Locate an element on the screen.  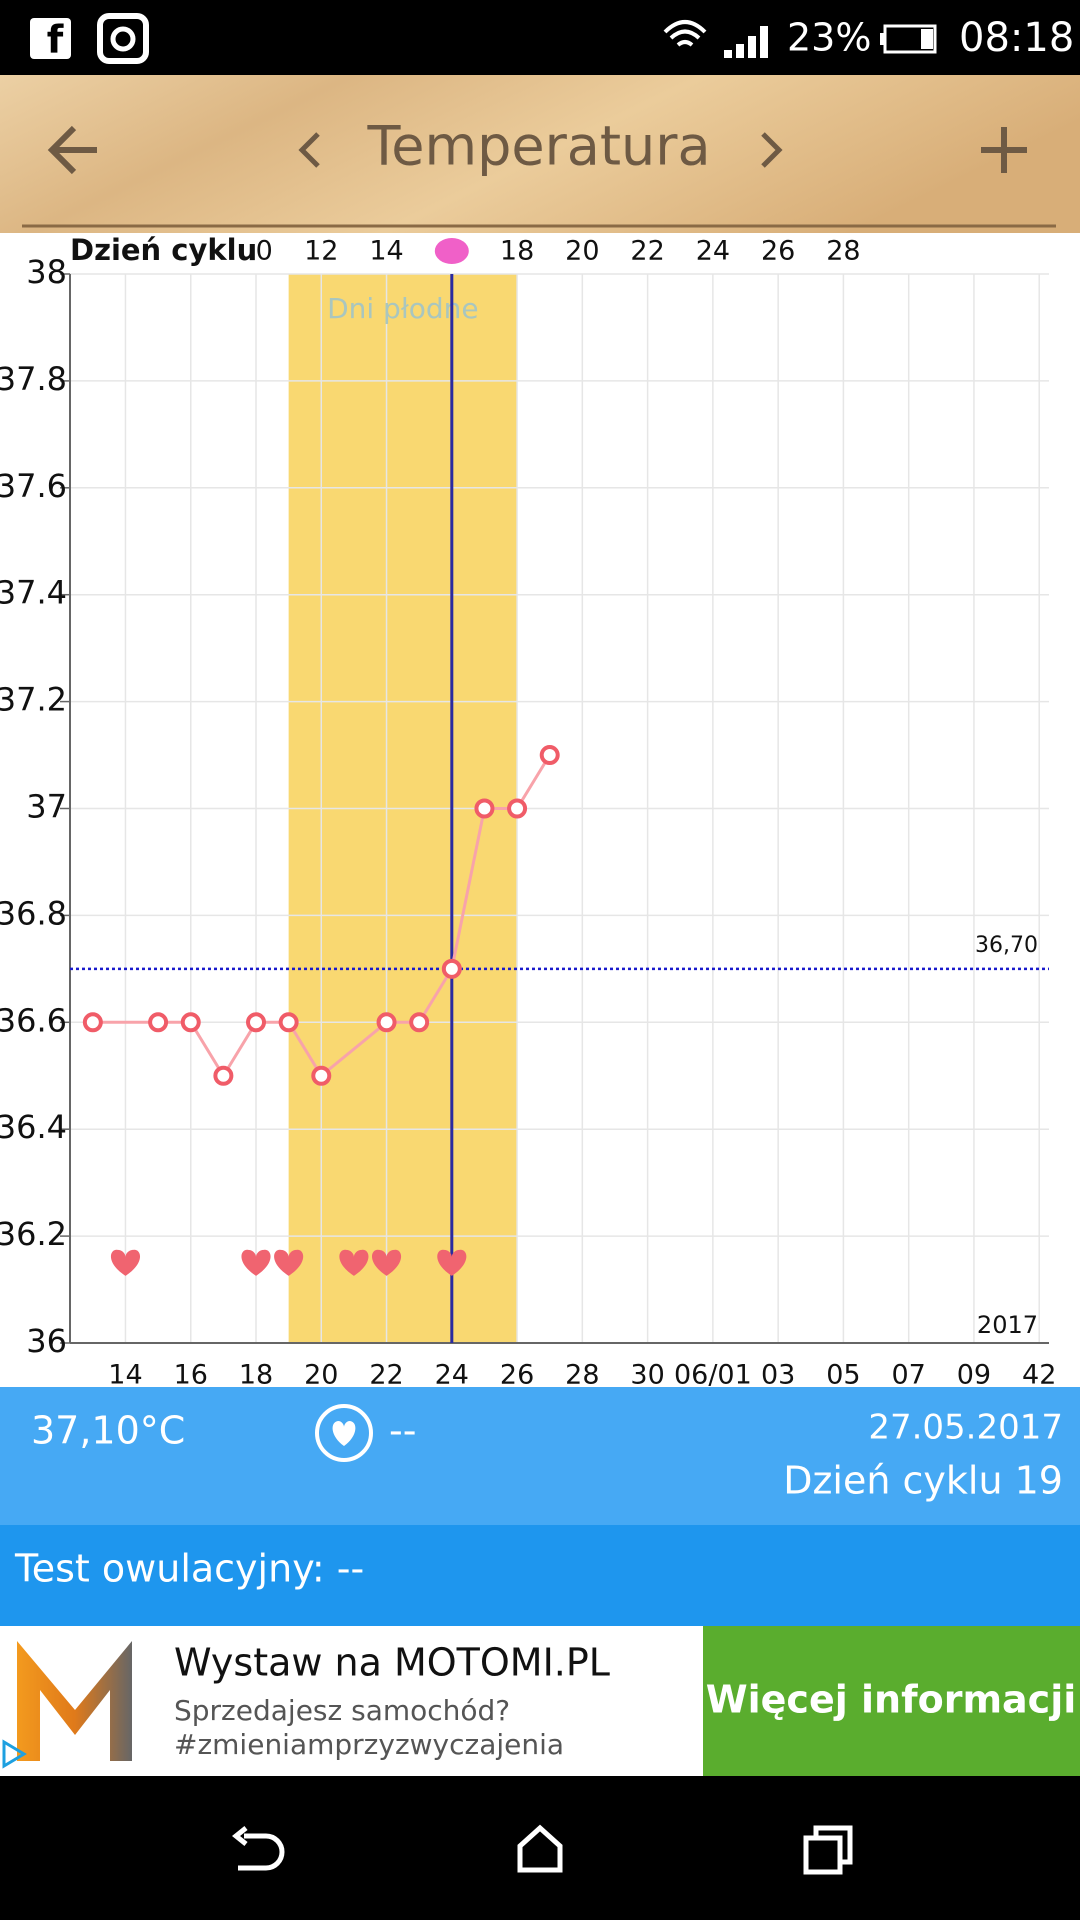
prev-button is located at coordinates (309, 150).